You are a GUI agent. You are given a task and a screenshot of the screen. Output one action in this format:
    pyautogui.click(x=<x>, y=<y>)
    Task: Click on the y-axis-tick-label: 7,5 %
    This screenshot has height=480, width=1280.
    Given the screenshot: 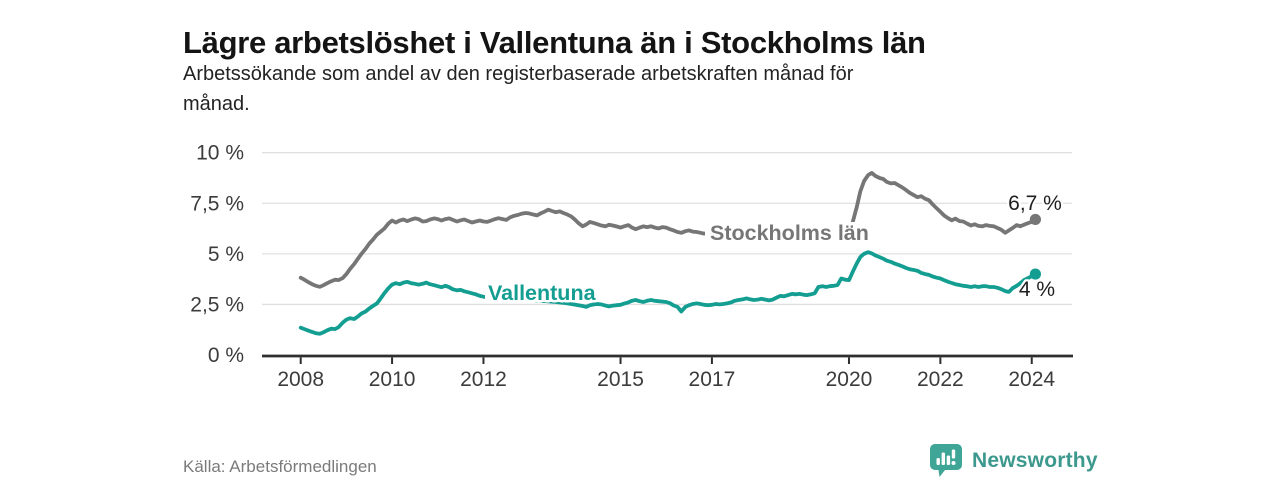 What is the action you would take?
    pyautogui.click(x=217, y=203)
    